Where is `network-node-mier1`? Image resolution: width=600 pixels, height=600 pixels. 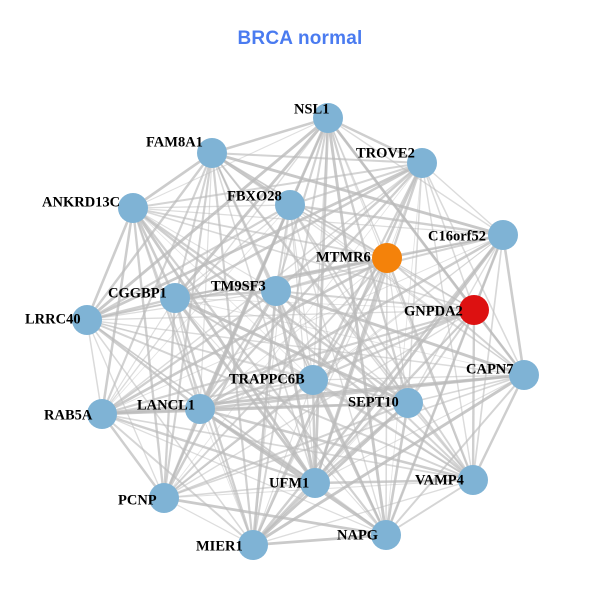 network-node-mier1 is located at coordinates (253, 545).